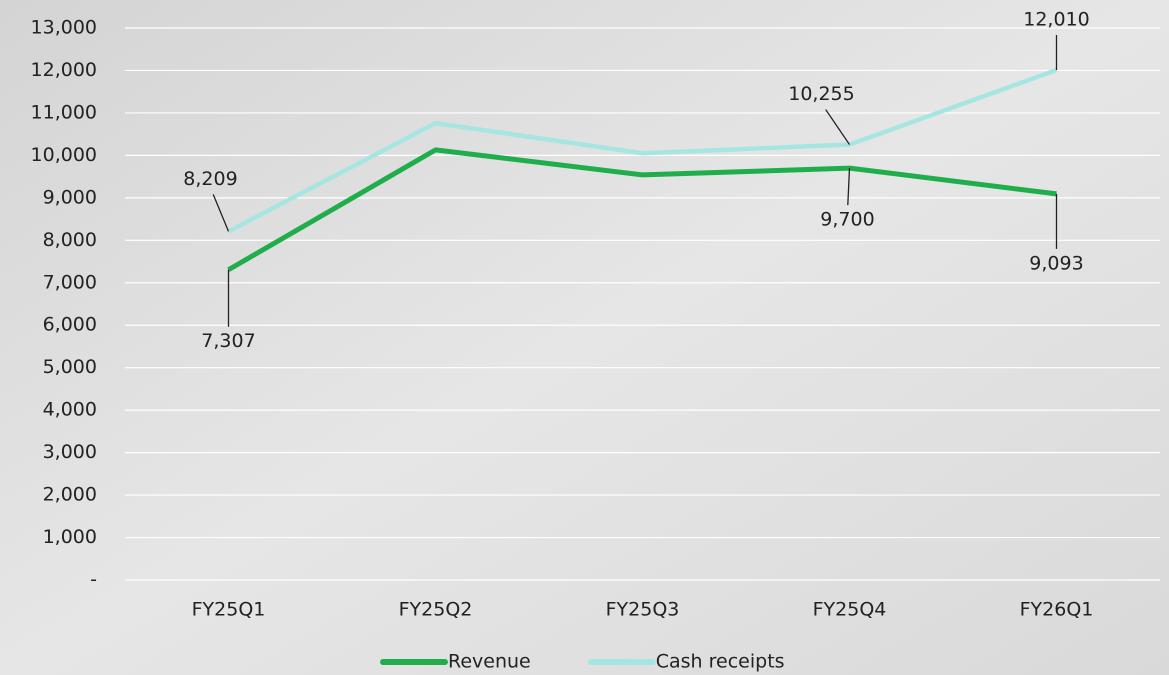 Image resolution: width=1169 pixels, height=675 pixels. I want to click on data-label: 7,307, so click(228, 341).